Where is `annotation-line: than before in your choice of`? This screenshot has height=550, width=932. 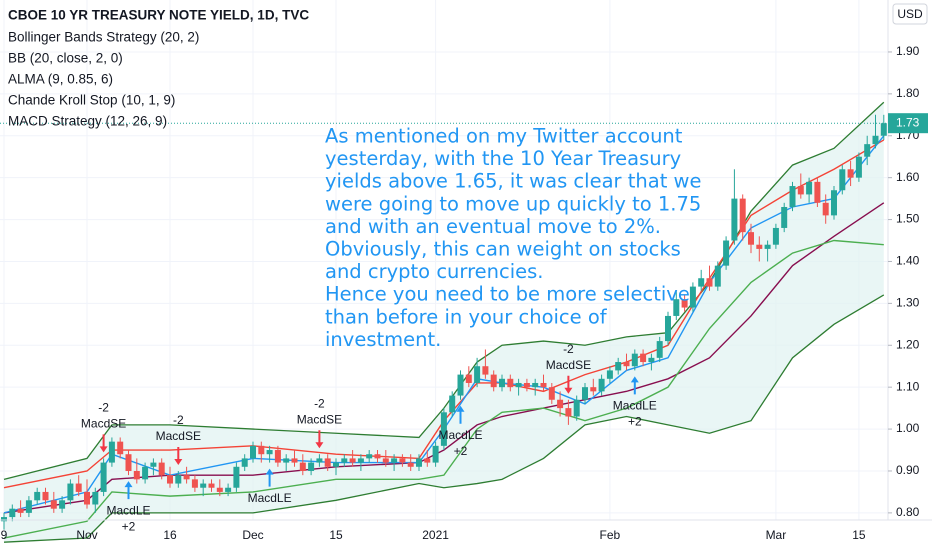 annotation-line: than before in your choice of is located at coordinates (466, 316).